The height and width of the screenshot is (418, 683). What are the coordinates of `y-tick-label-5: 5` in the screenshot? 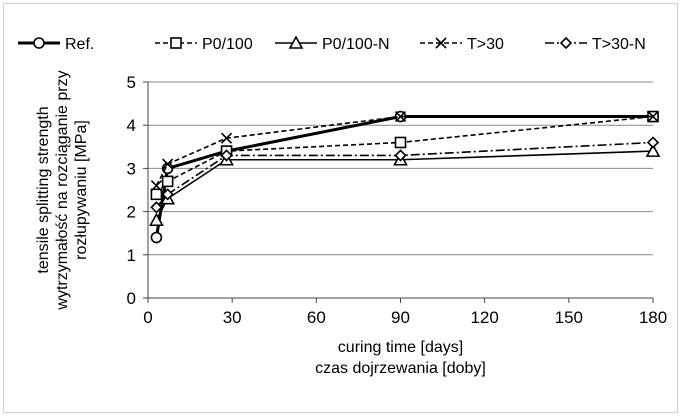 It's located at (131, 82).